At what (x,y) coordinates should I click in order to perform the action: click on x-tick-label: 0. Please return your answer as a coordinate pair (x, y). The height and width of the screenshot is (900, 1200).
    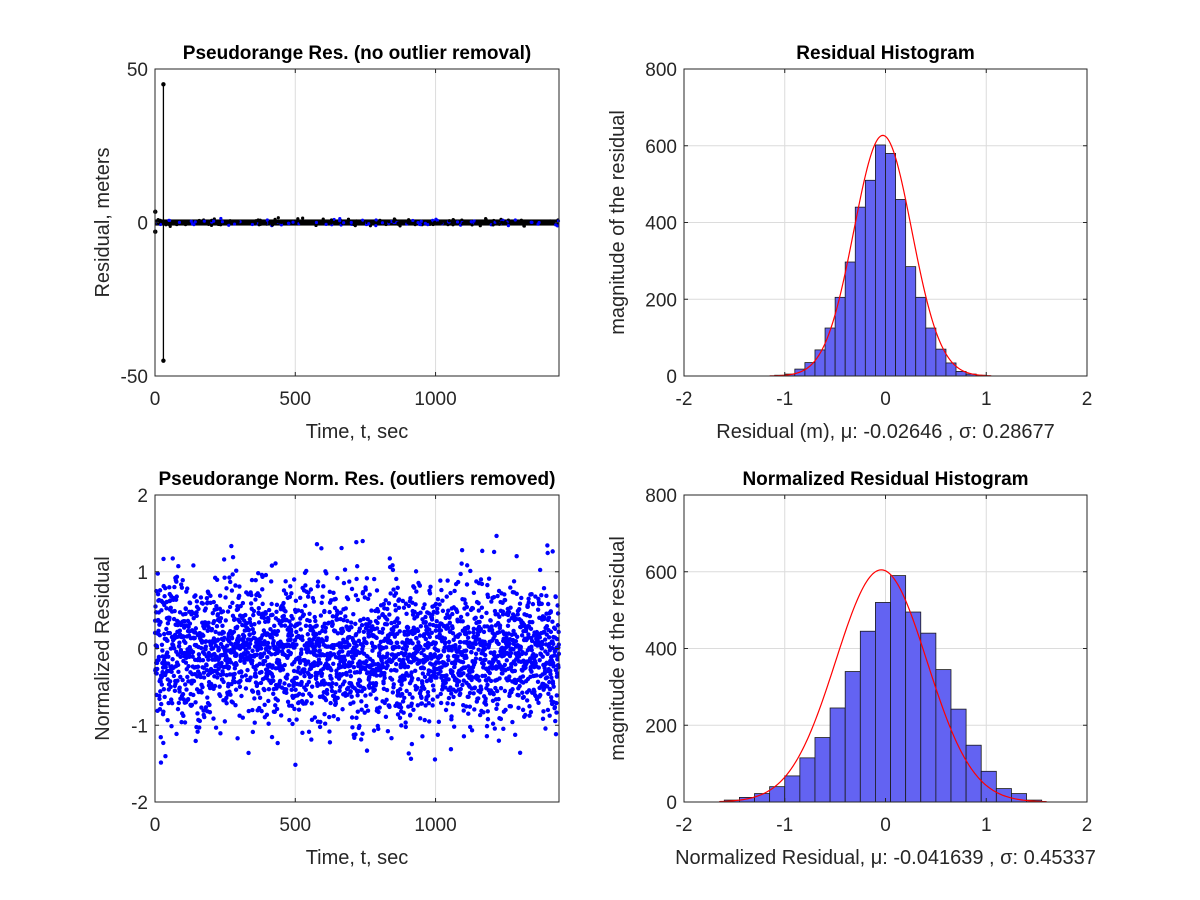
    Looking at the image, I should click on (885, 399).